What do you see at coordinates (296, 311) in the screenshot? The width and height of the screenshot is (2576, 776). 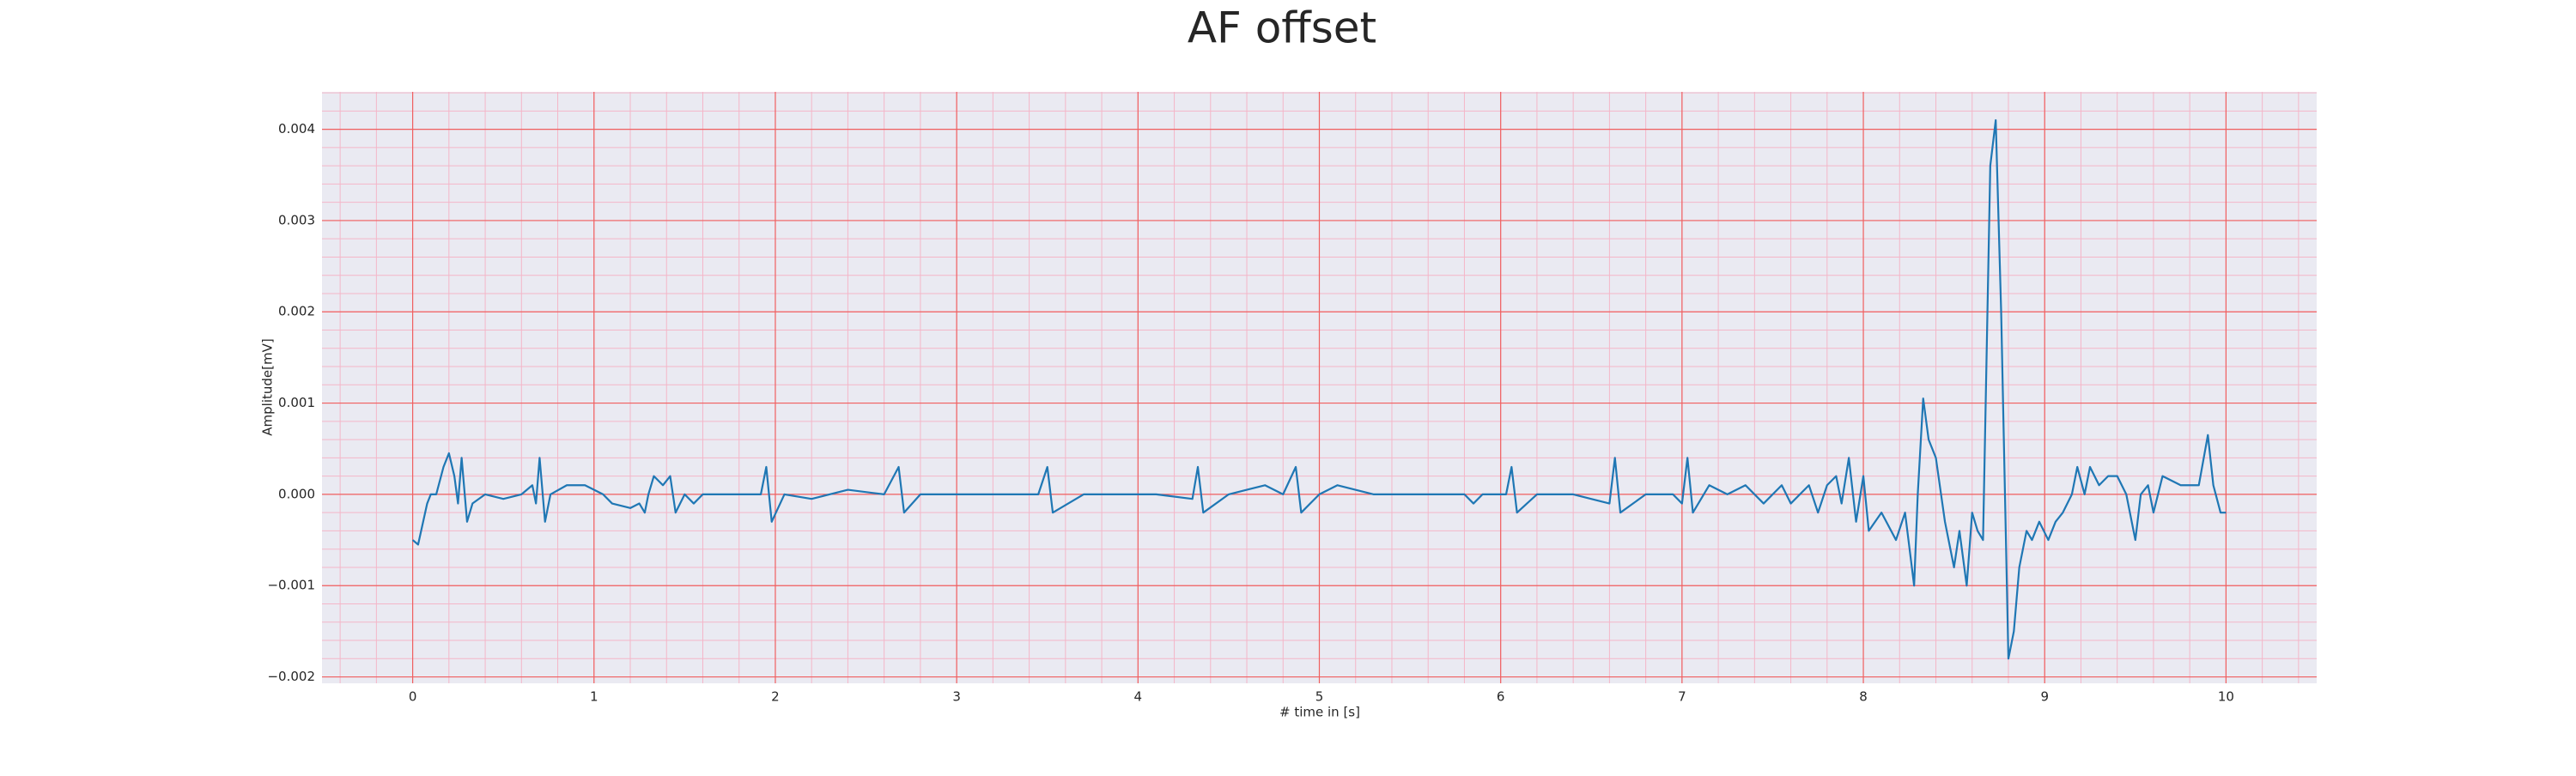 I see `y-tick-label: 0.002` at bounding box center [296, 311].